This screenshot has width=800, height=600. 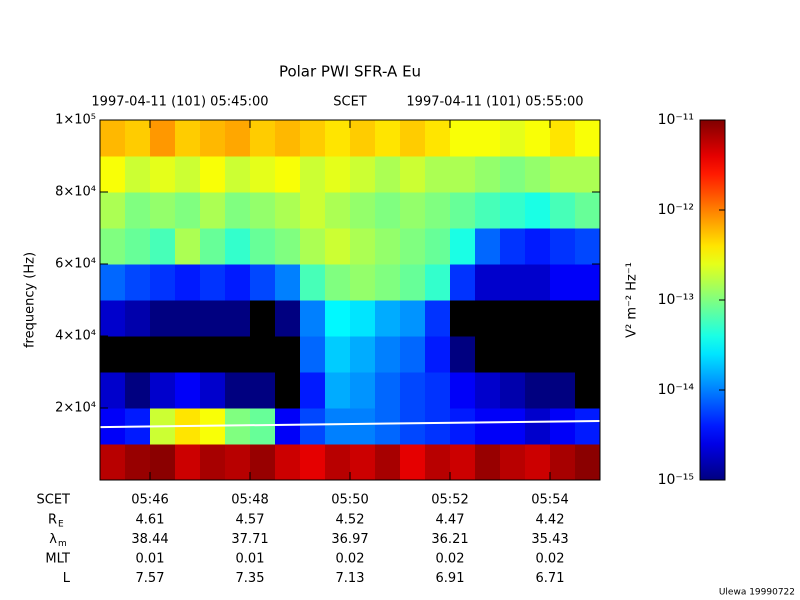 I want to click on ephemeris-label: L, so click(x=67, y=578).